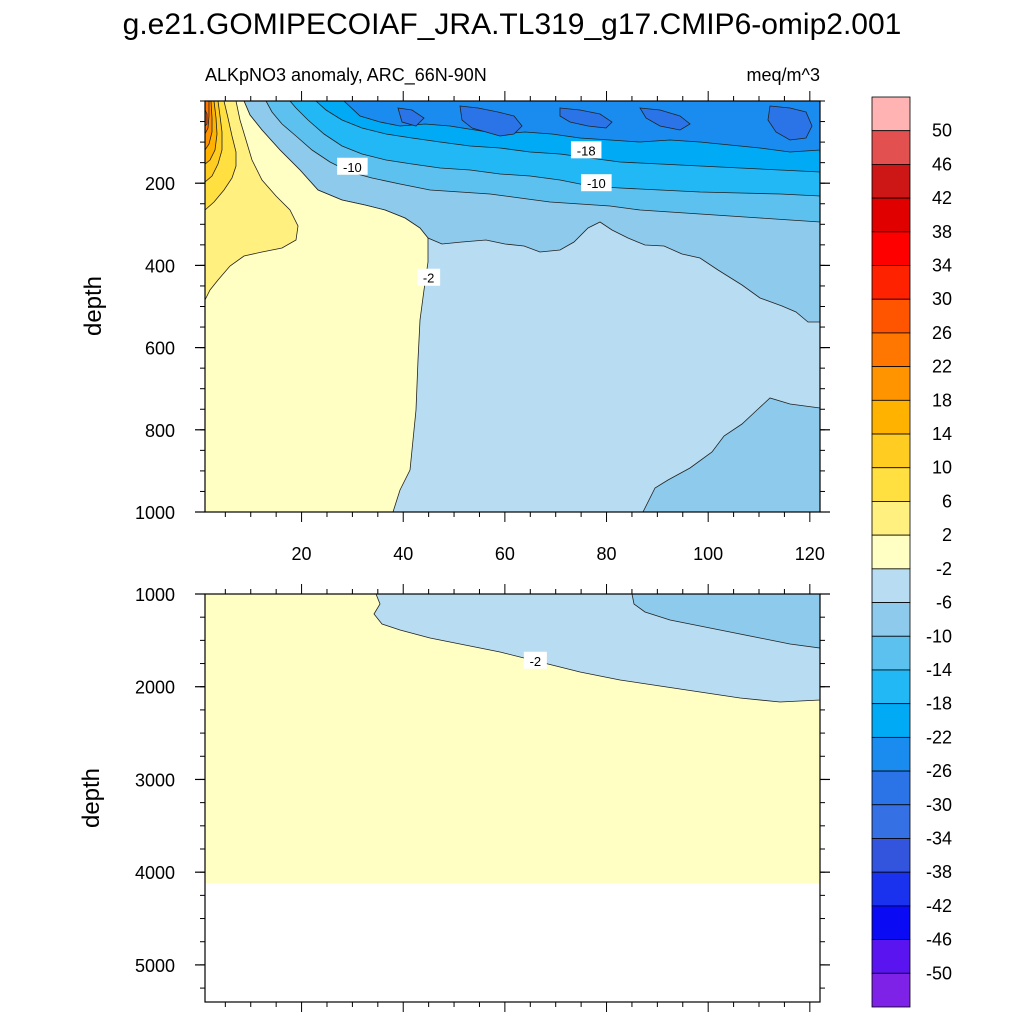  I want to click on colorbar-label: 30, so click(942, 299).